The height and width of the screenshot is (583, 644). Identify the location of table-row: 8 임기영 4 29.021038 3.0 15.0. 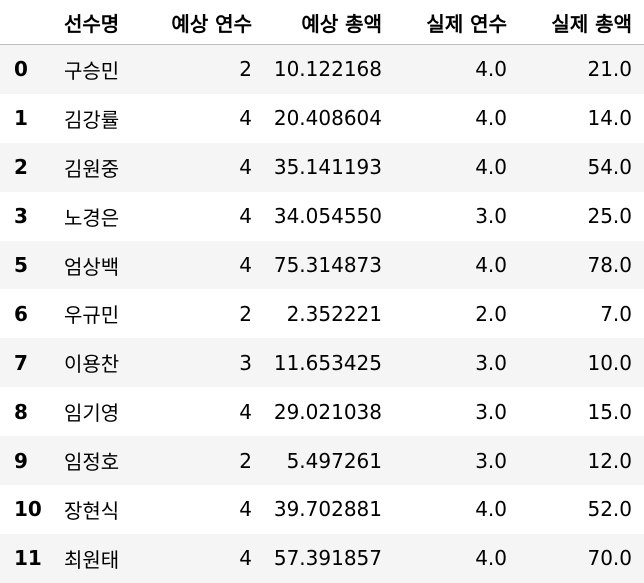
(322, 411).